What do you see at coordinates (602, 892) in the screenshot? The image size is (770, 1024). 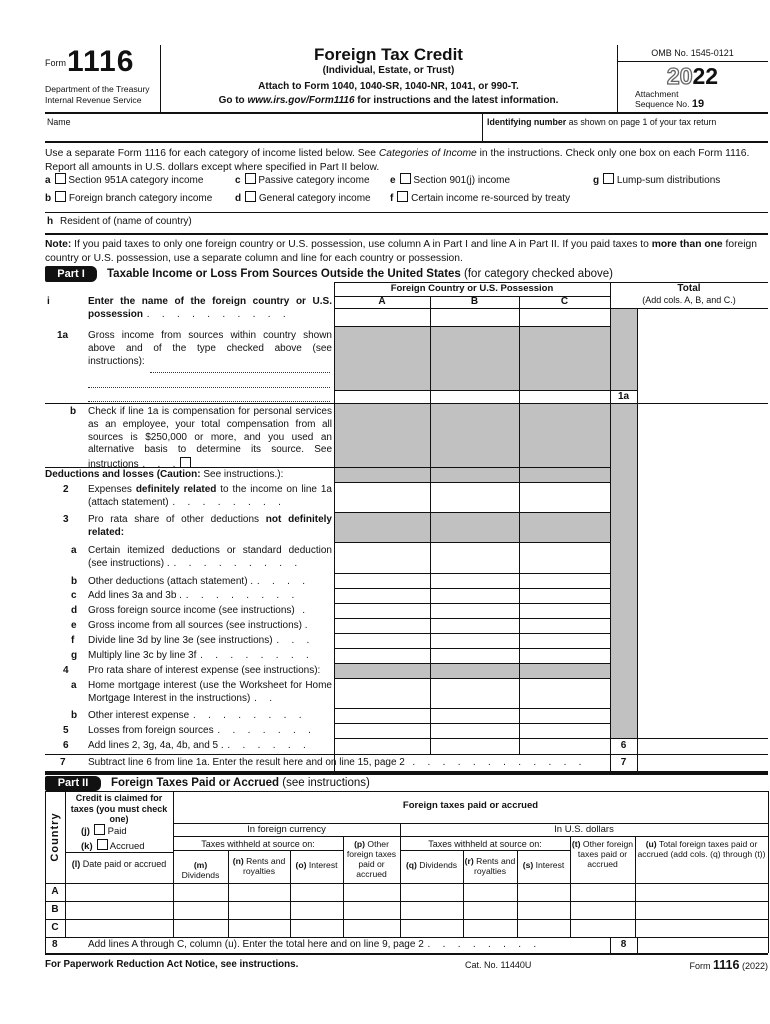 I see `p2-row-A-col-t-cell` at bounding box center [602, 892].